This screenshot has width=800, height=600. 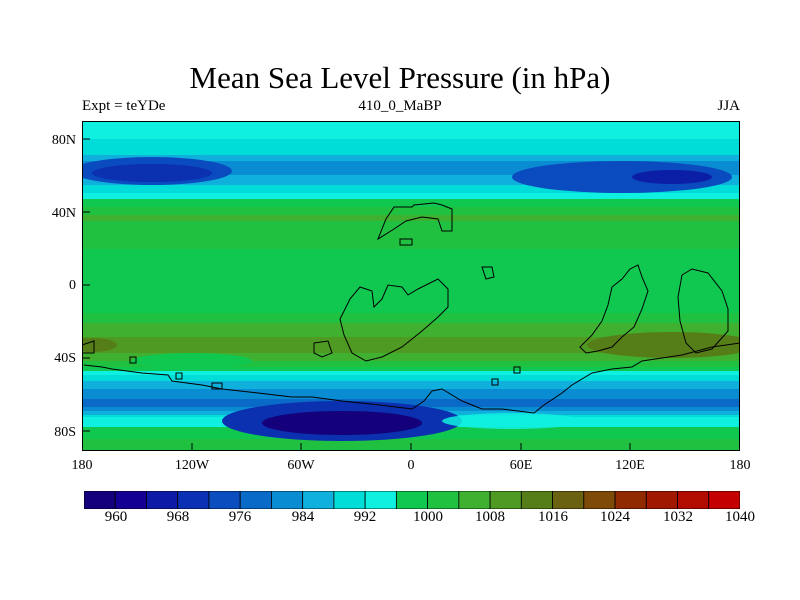 I want to click on lat-label-40n: 40N, so click(x=63, y=213).